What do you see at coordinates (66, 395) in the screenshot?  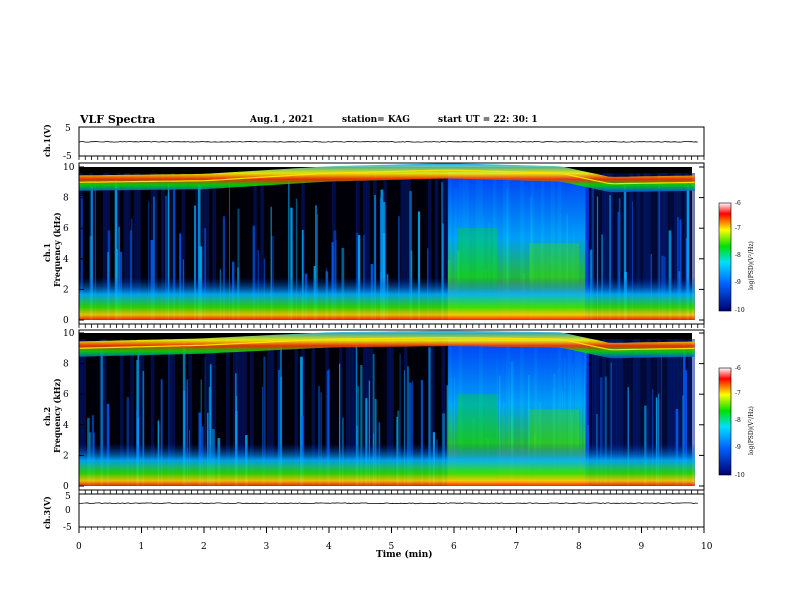 I see `ch2-ytick-label: 6` at bounding box center [66, 395].